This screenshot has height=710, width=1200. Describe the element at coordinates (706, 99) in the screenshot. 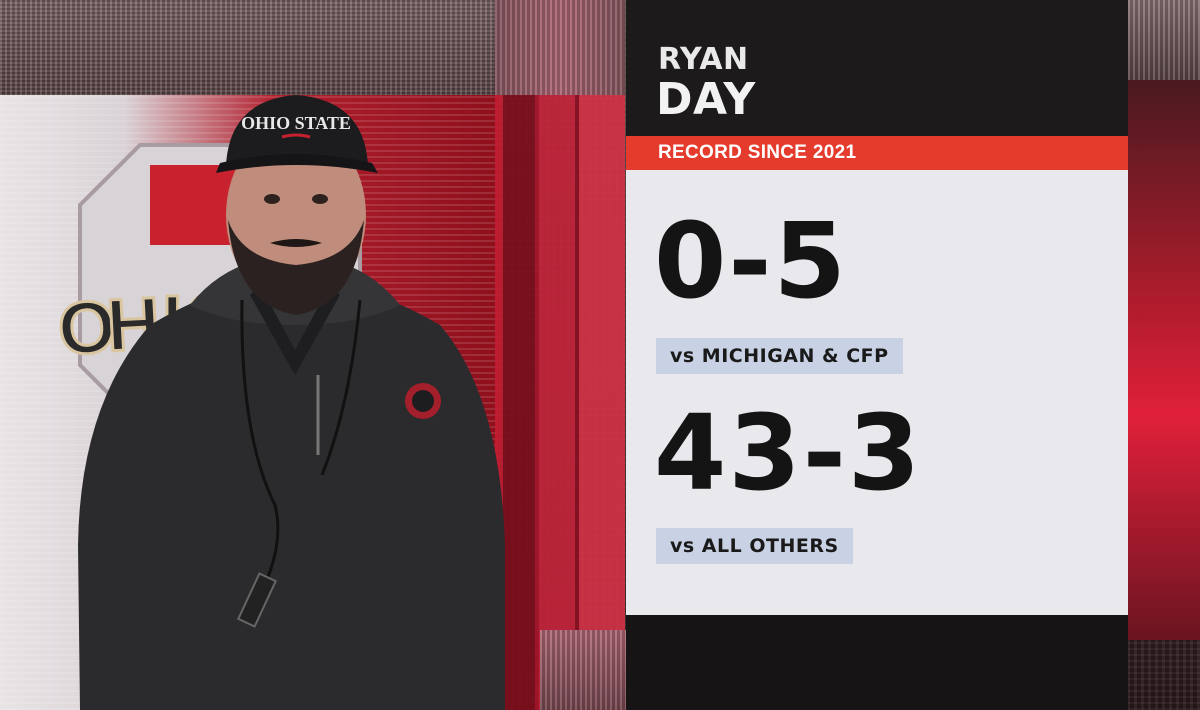

I see `coach-last-name: DAY` at that location.